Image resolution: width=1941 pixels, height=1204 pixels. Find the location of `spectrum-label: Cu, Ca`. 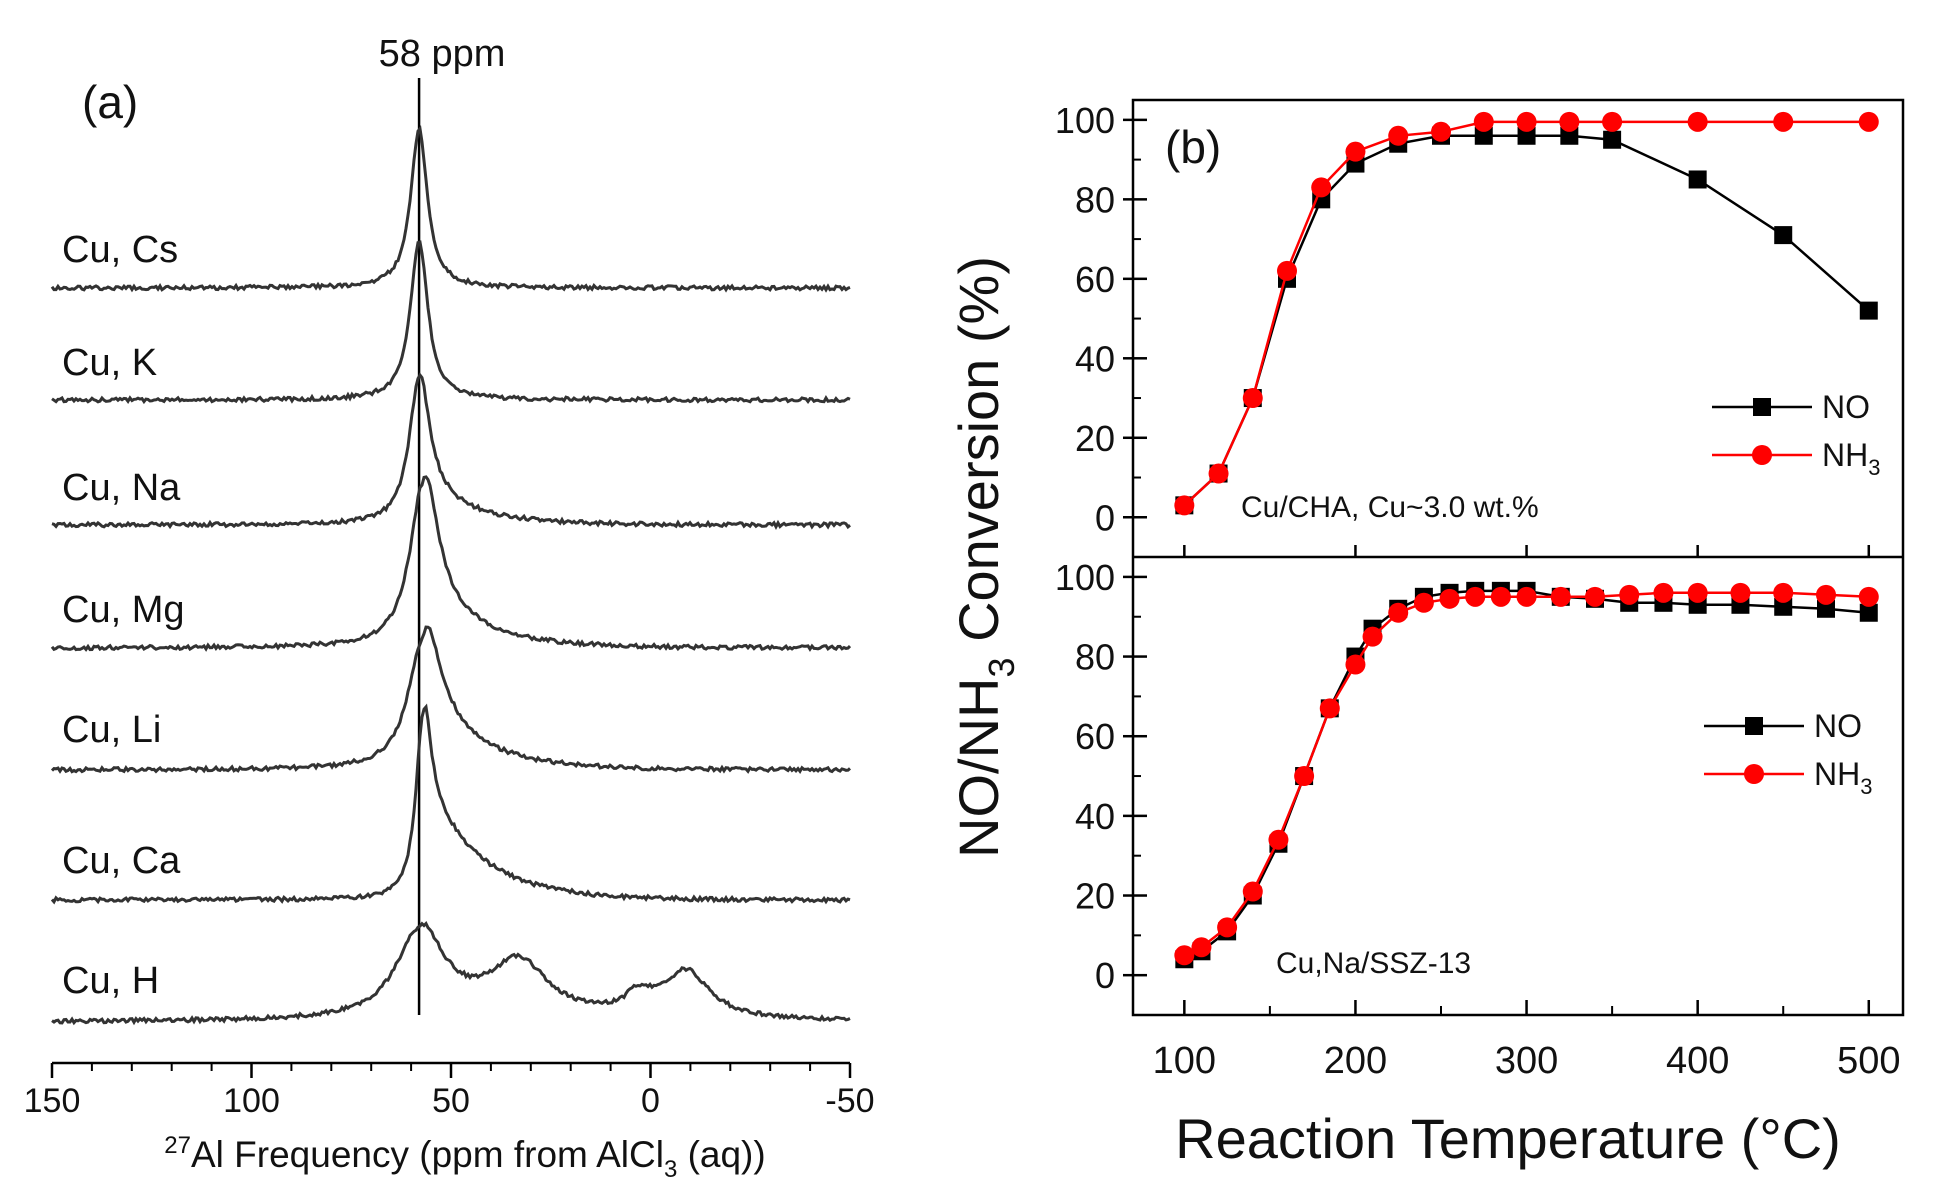

spectrum-label: Cu, Ca is located at coordinates (121, 861).